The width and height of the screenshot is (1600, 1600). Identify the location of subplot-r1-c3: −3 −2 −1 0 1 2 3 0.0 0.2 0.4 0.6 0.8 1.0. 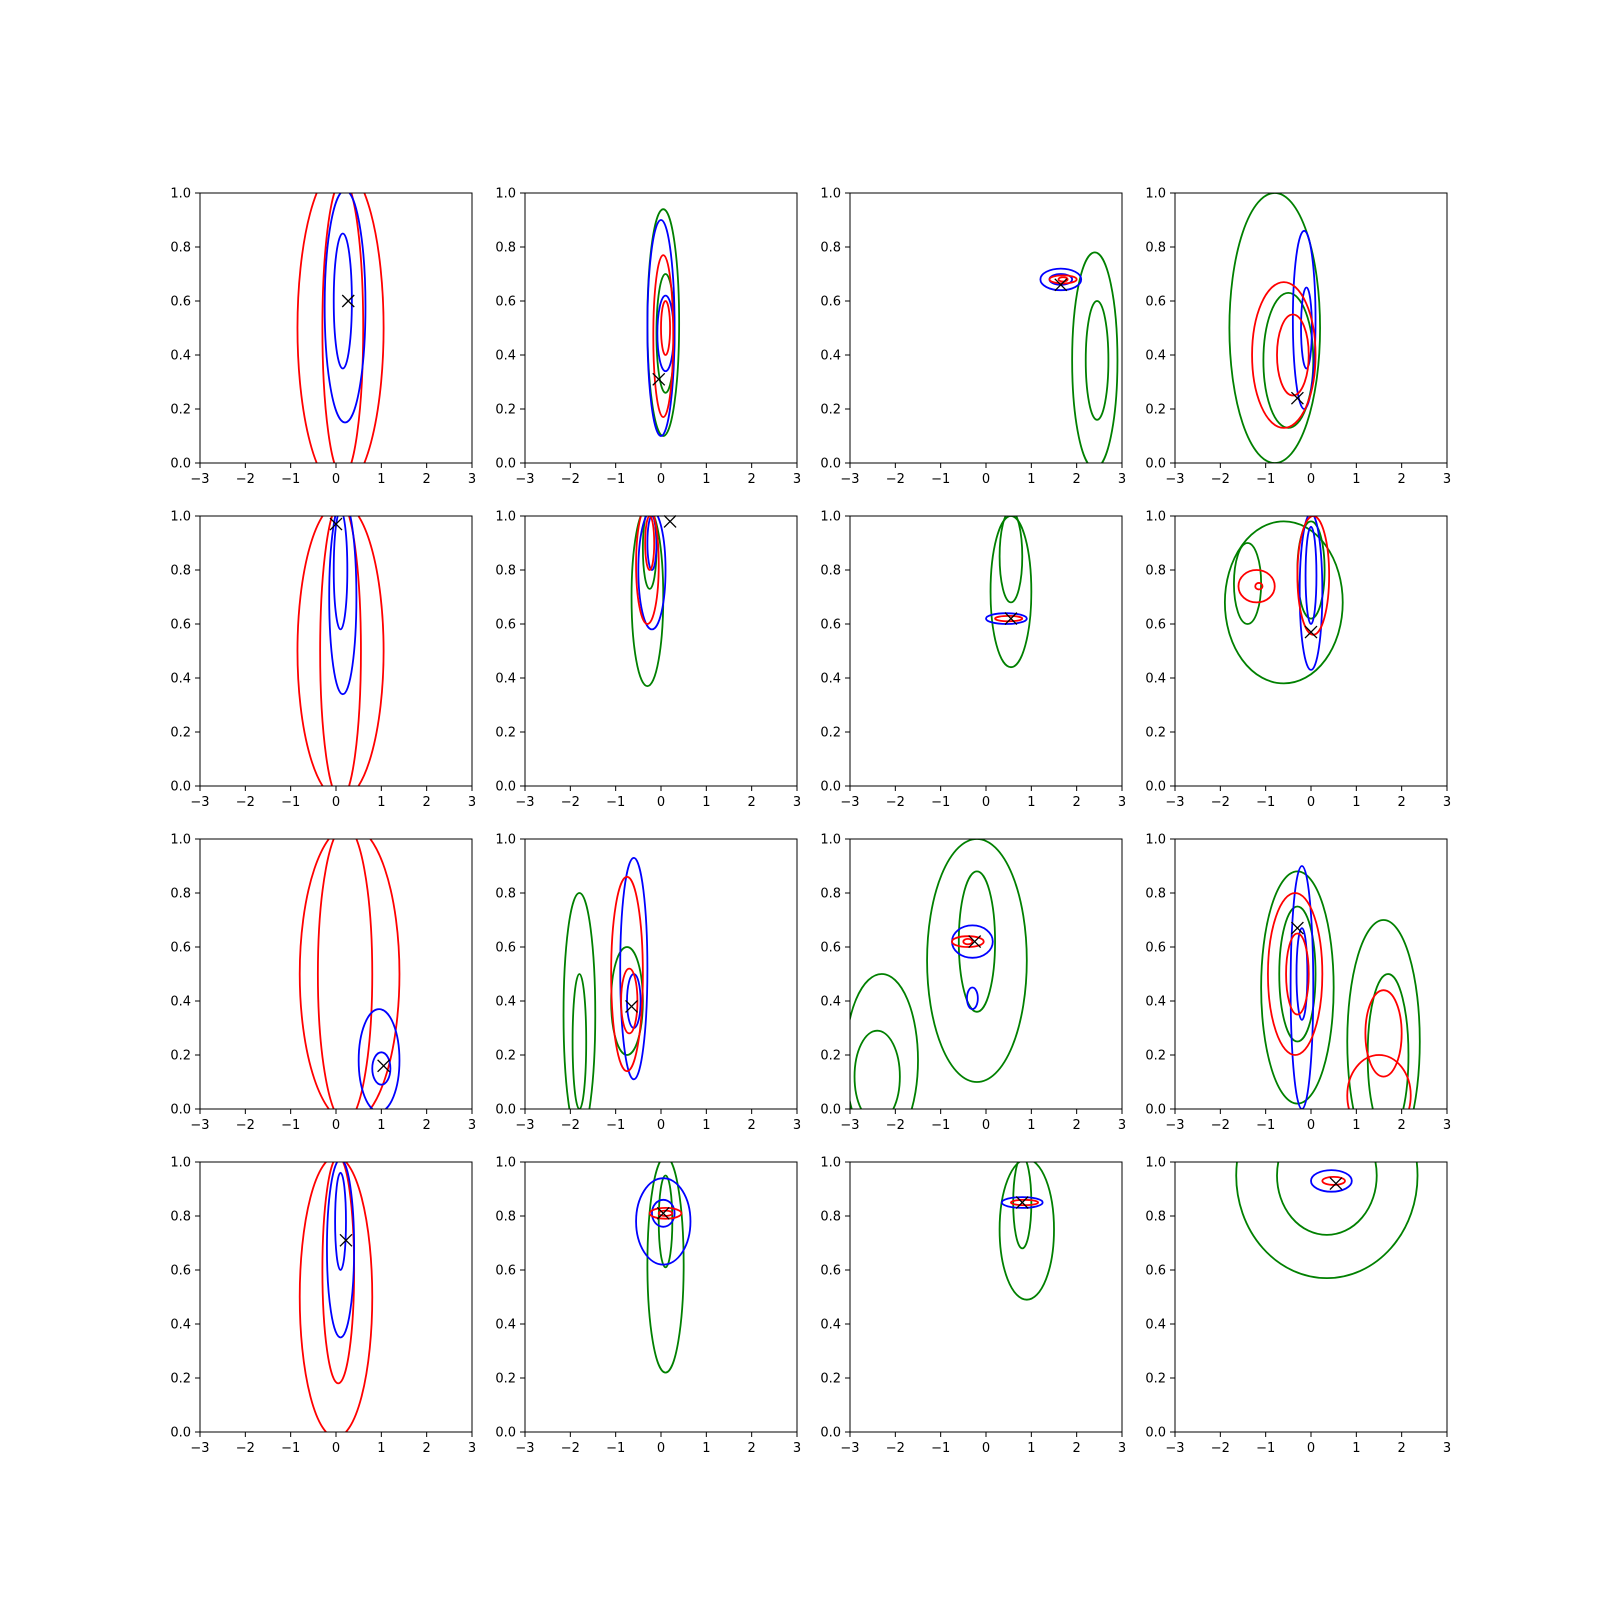
(973, 337).